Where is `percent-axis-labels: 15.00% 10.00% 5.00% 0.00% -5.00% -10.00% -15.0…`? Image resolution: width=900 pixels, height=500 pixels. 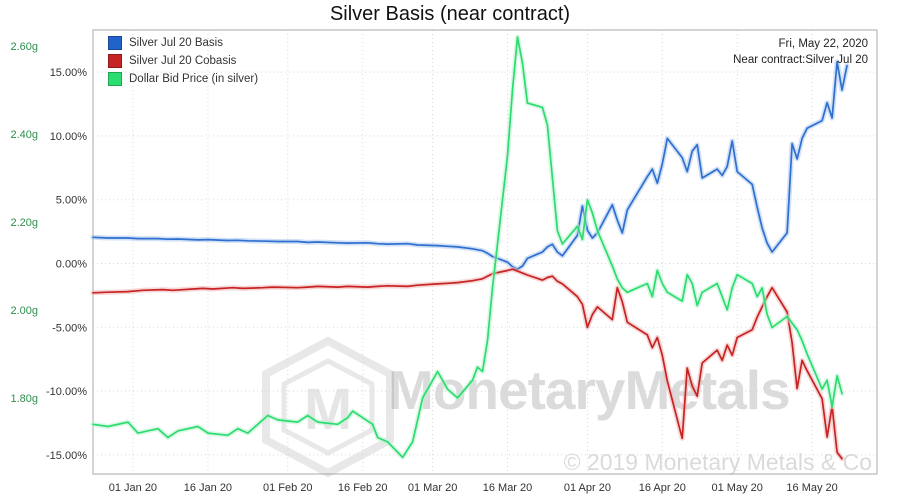 percent-axis-labels: 15.00% 10.00% 5.00% 0.00% -5.00% -10.00% -15.0… is located at coordinates (66, 264).